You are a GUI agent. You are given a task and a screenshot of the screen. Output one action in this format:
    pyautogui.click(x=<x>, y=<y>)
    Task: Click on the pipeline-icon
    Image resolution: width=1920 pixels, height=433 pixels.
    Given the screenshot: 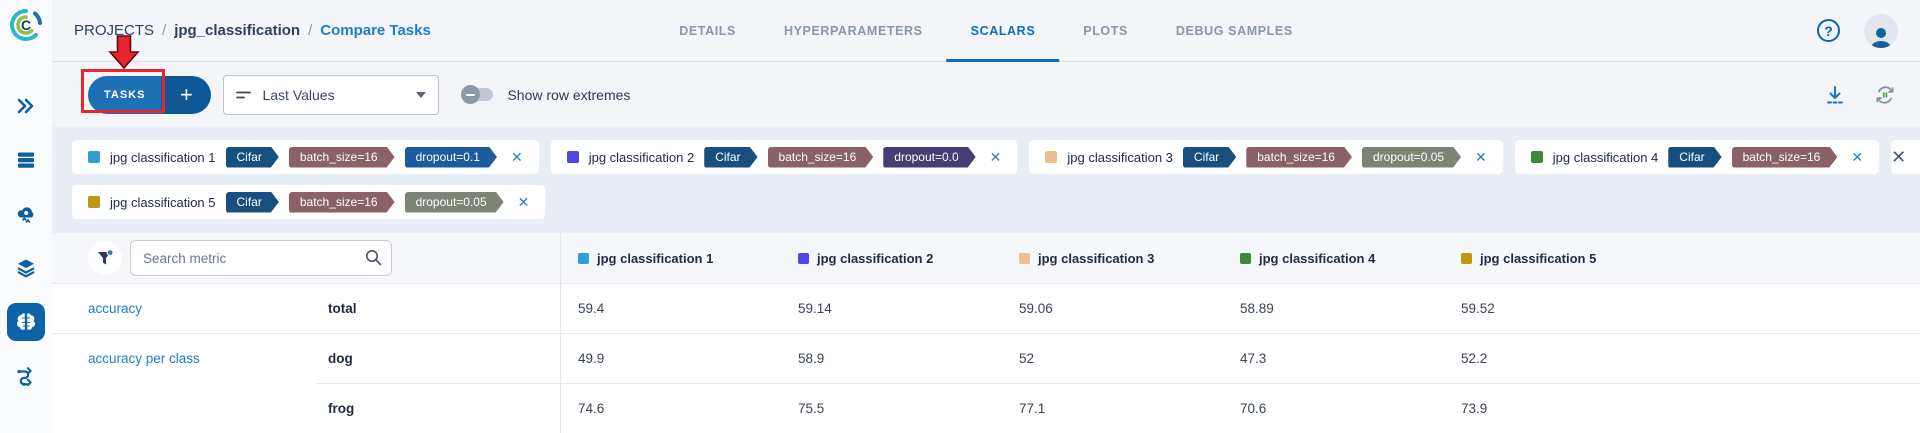 What is the action you would take?
    pyautogui.click(x=26, y=376)
    